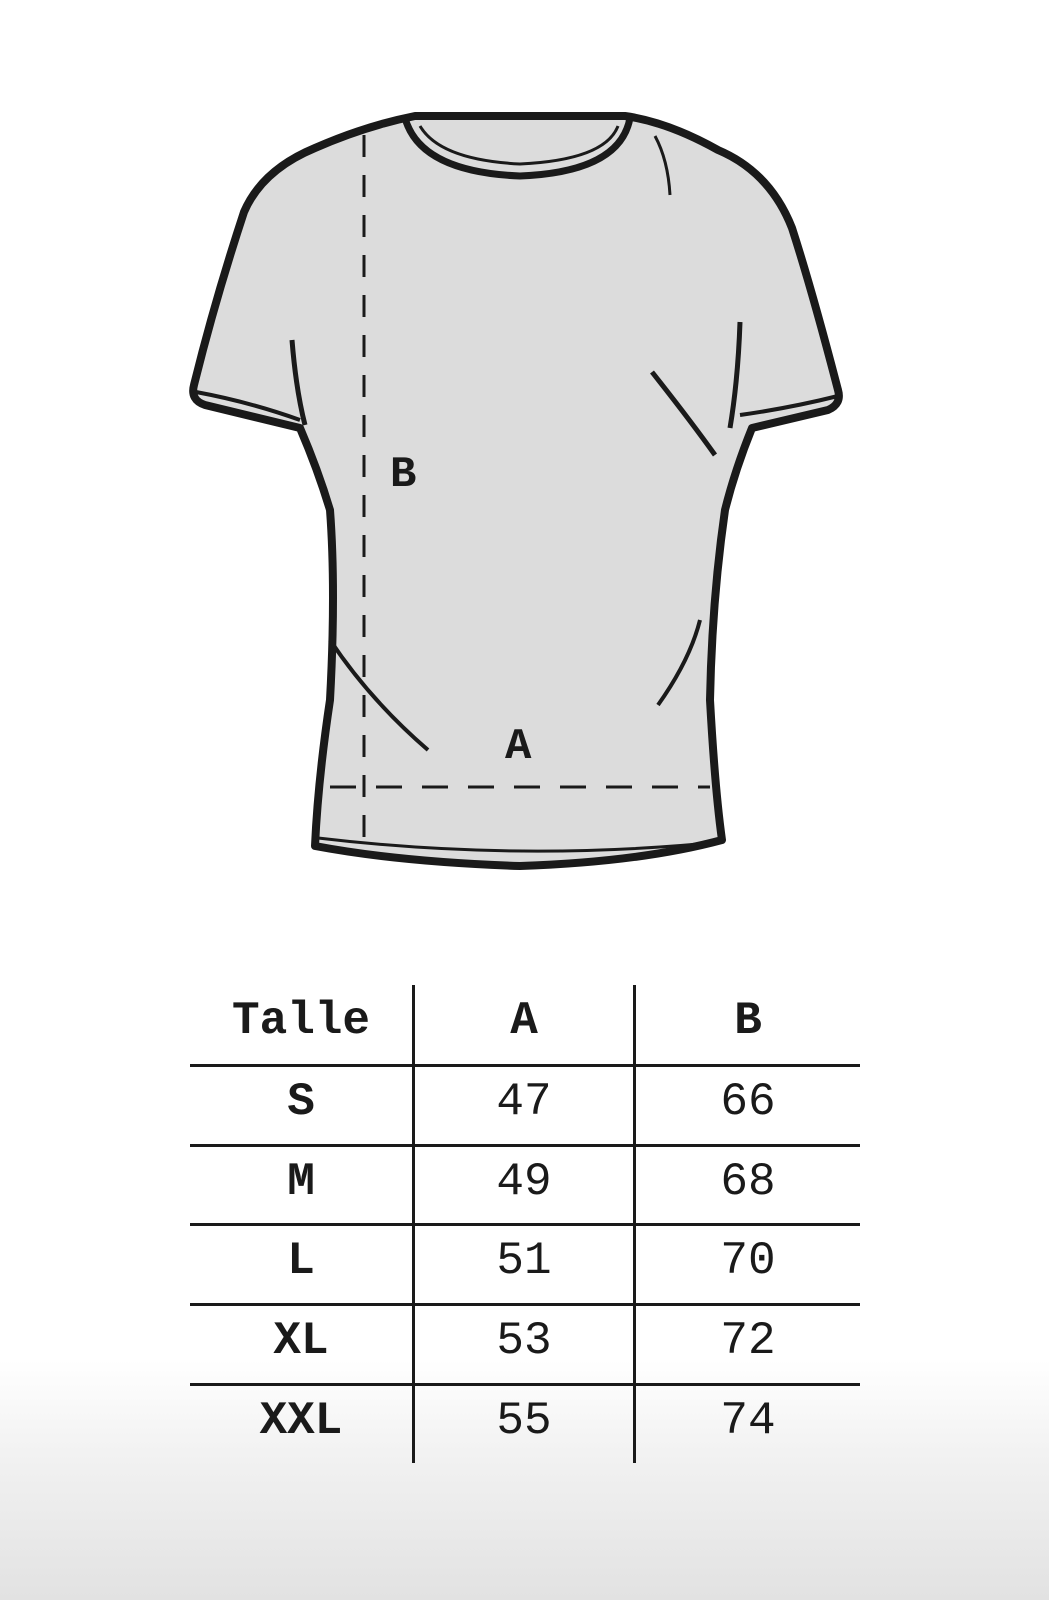 Image resolution: width=1049 pixels, height=1600 pixels. What do you see at coordinates (518, 747) in the screenshot?
I see `label-a: A` at bounding box center [518, 747].